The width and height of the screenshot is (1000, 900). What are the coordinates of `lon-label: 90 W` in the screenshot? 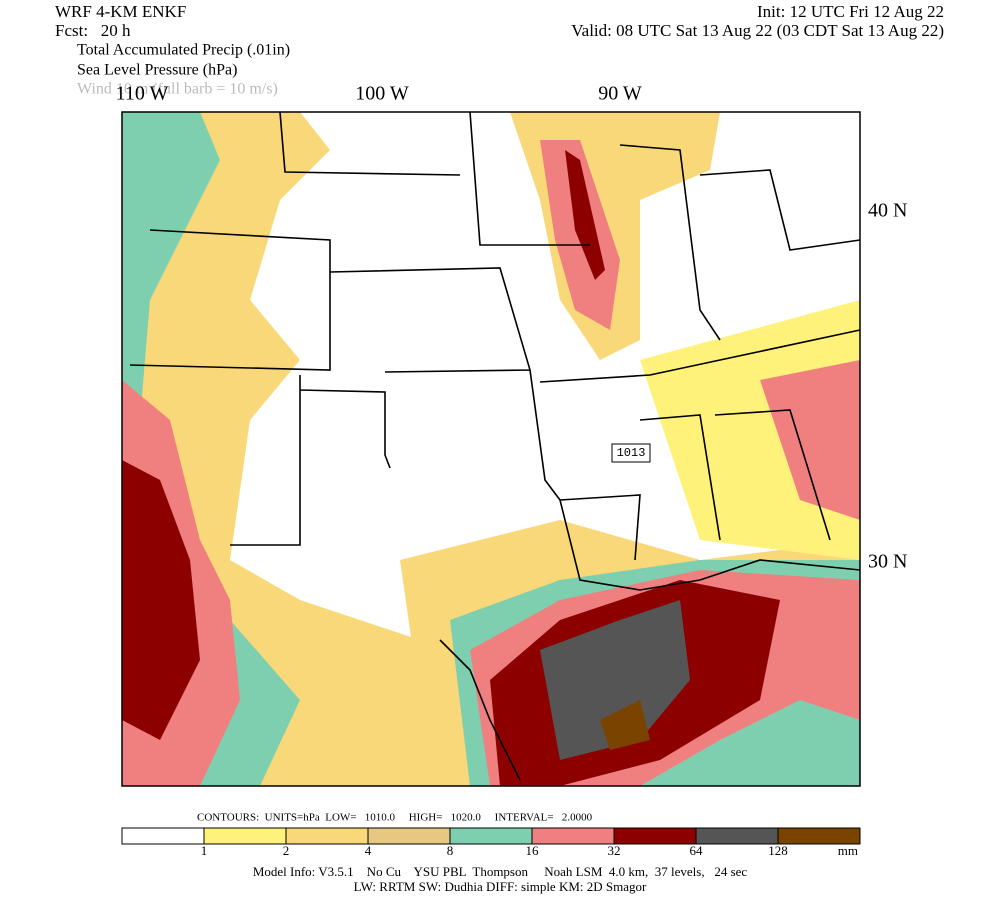 It's located at (620, 94).